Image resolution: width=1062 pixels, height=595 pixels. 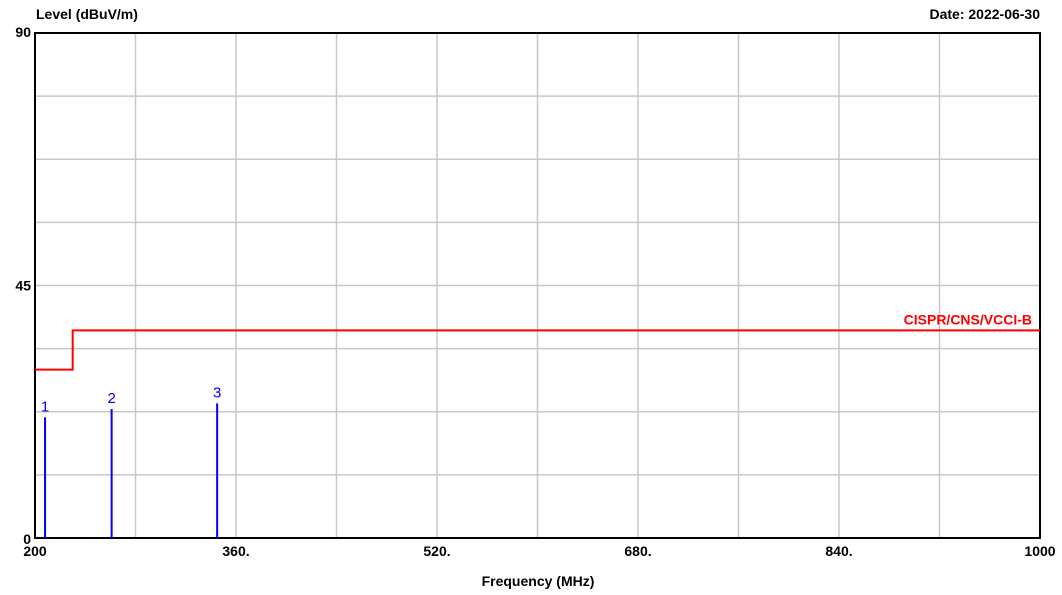 What do you see at coordinates (45, 406) in the screenshot?
I see `marker-label: 1` at bounding box center [45, 406].